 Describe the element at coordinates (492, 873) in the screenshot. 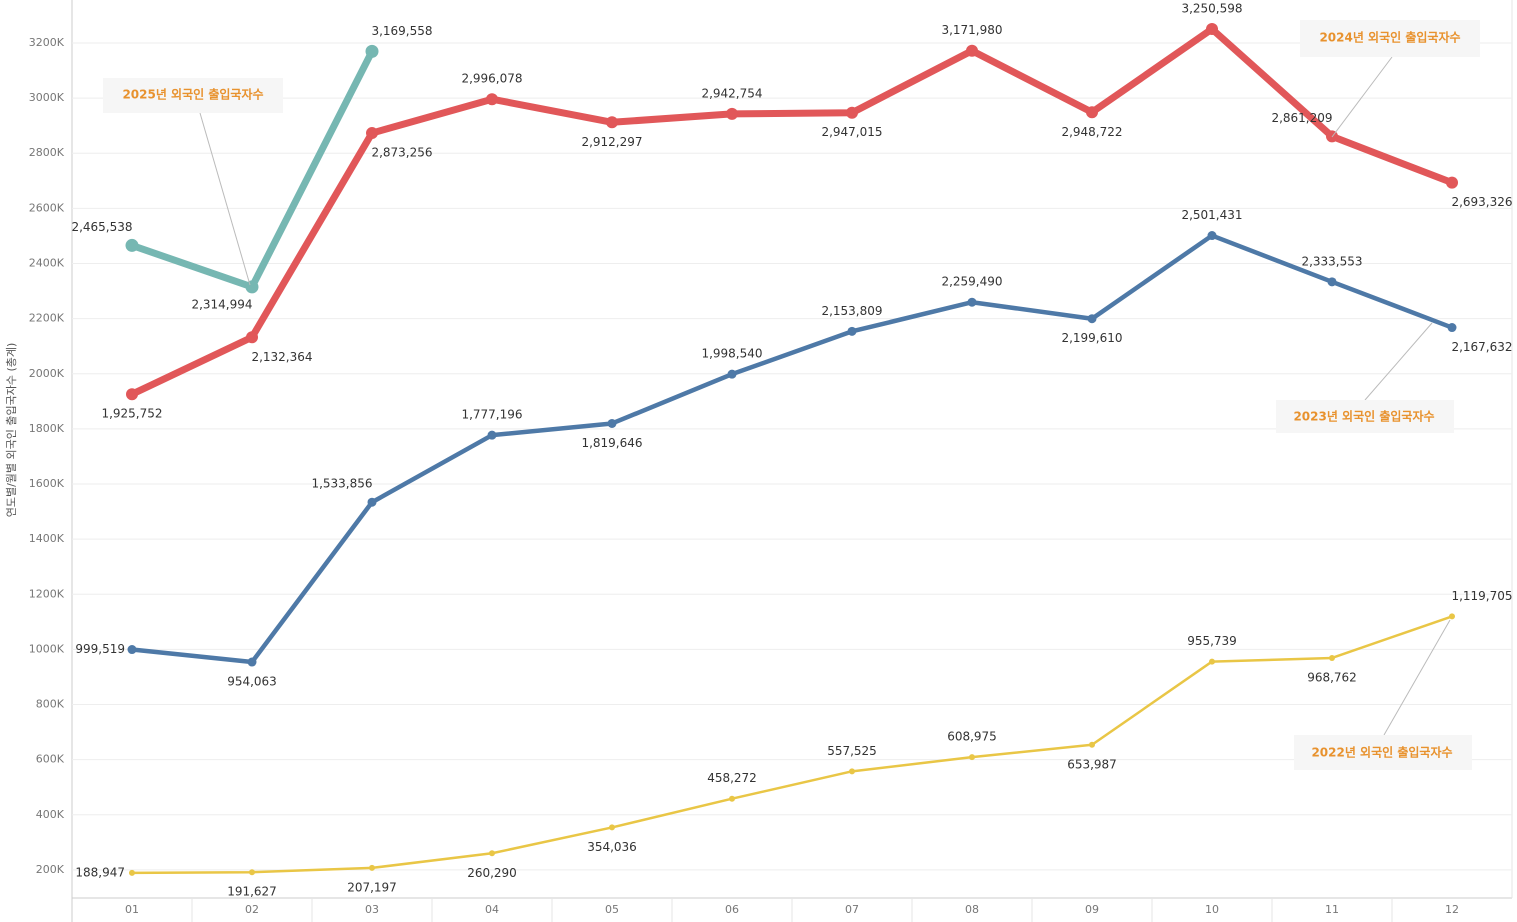

I see `data-label: 260,290` at that location.